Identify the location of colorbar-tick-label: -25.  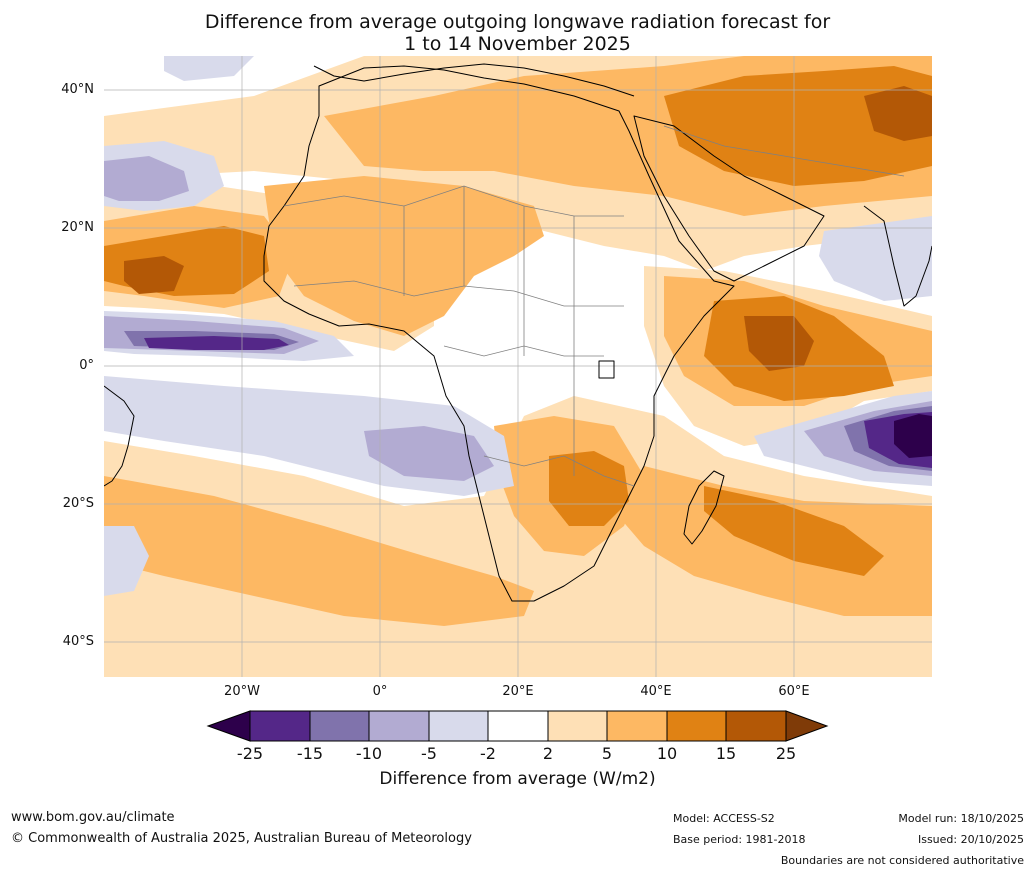
(250, 753).